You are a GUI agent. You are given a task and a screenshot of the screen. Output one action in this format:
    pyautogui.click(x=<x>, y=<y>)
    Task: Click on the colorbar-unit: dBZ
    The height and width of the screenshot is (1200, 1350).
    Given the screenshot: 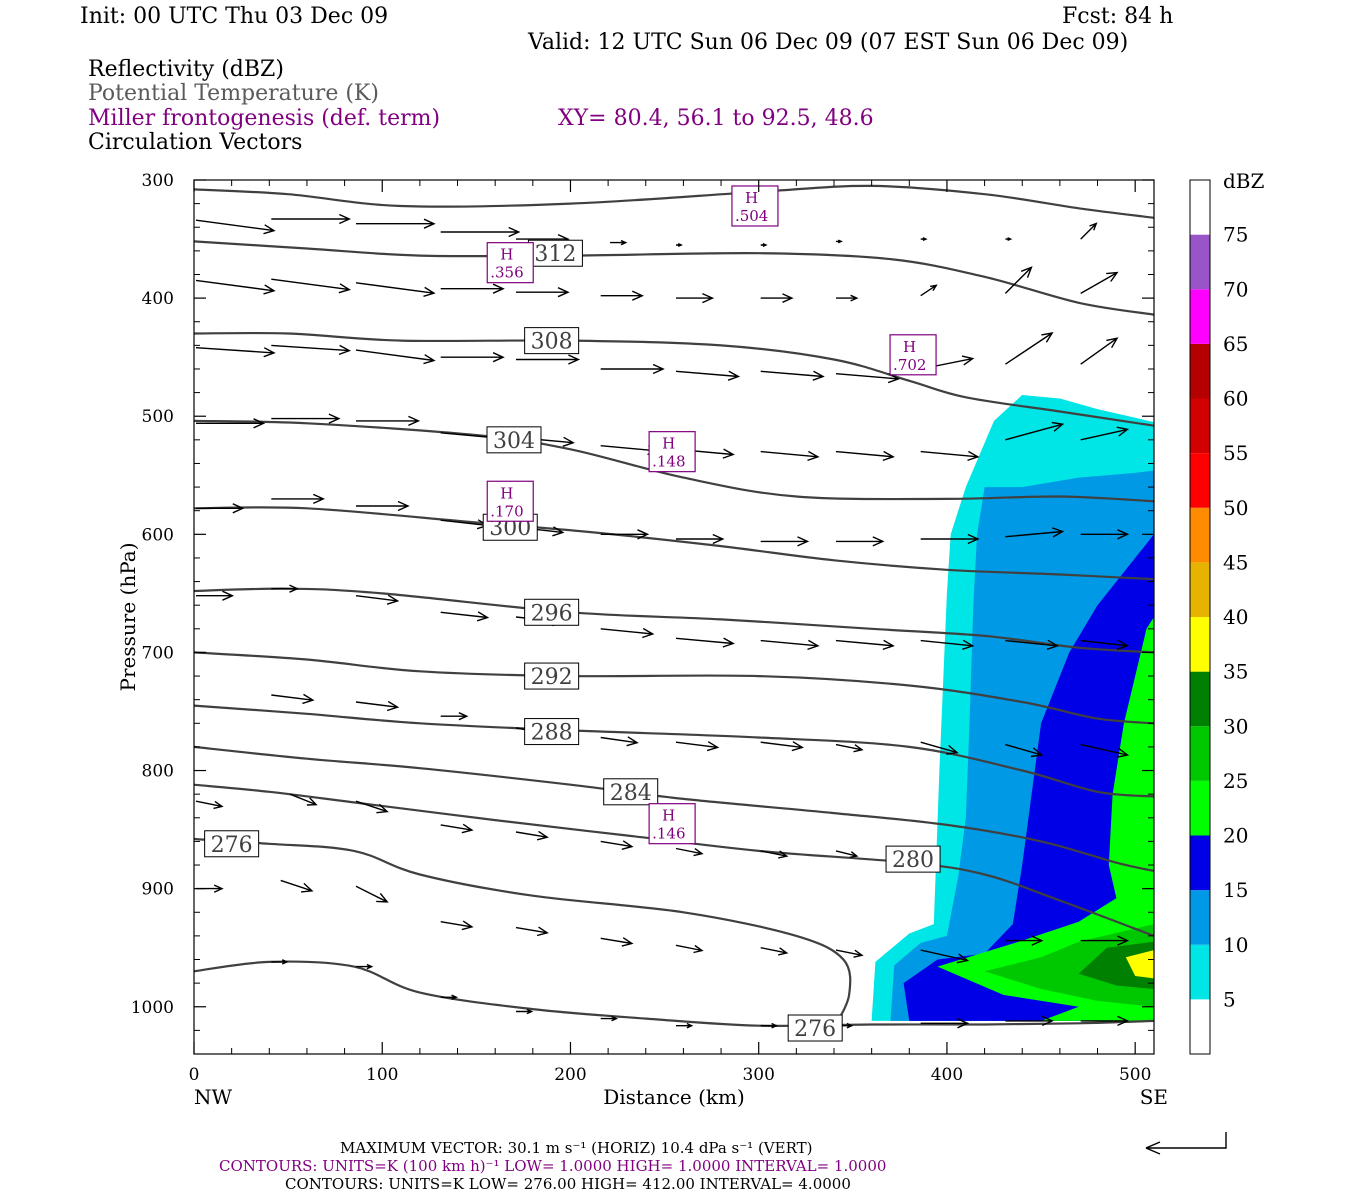 What is the action you would take?
    pyautogui.click(x=1244, y=181)
    